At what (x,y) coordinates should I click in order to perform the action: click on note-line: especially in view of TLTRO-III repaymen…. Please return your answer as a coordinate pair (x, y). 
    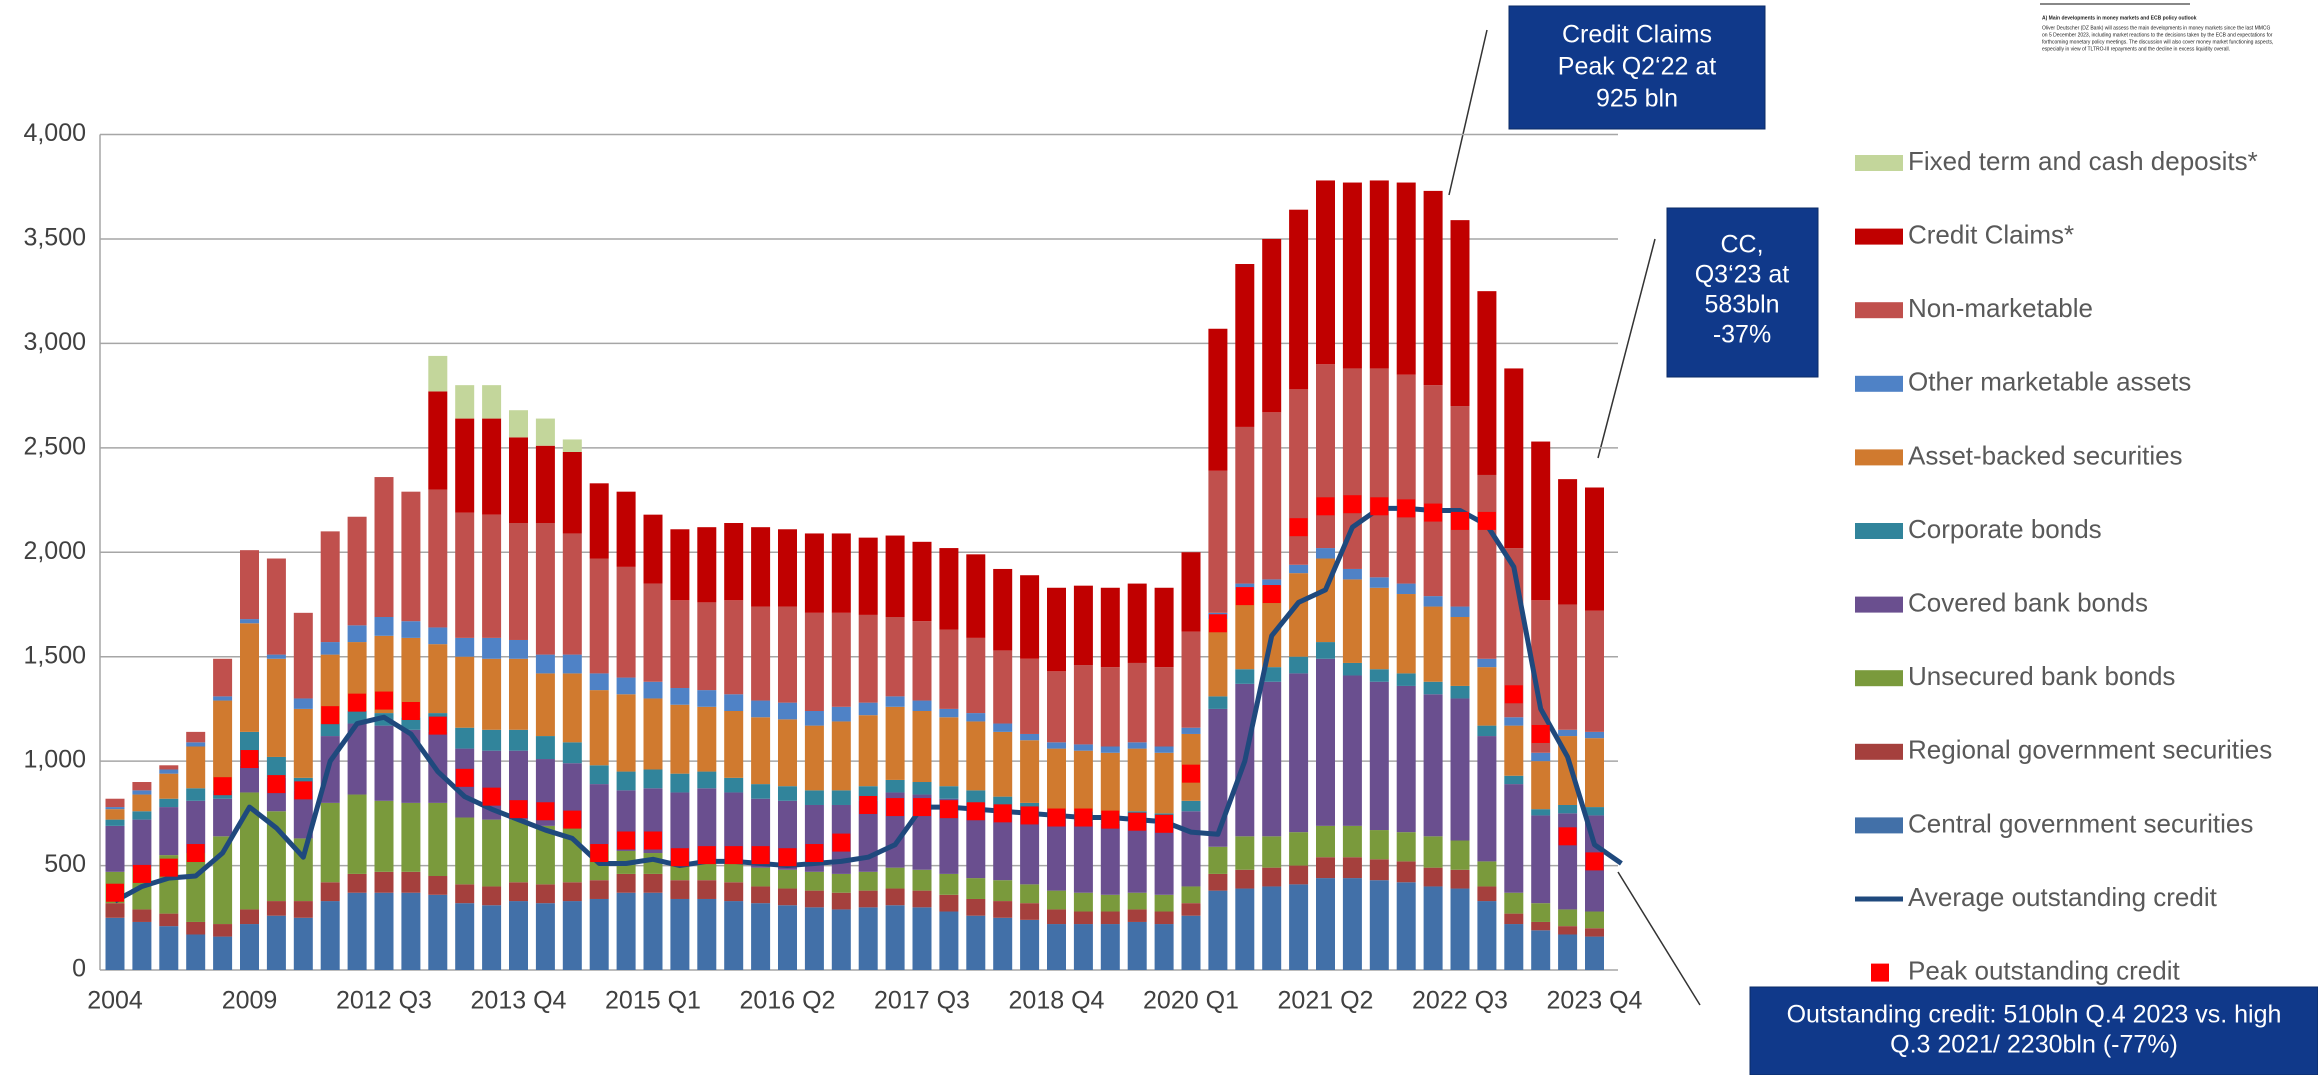
    Looking at the image, I should click on (2136, 49).